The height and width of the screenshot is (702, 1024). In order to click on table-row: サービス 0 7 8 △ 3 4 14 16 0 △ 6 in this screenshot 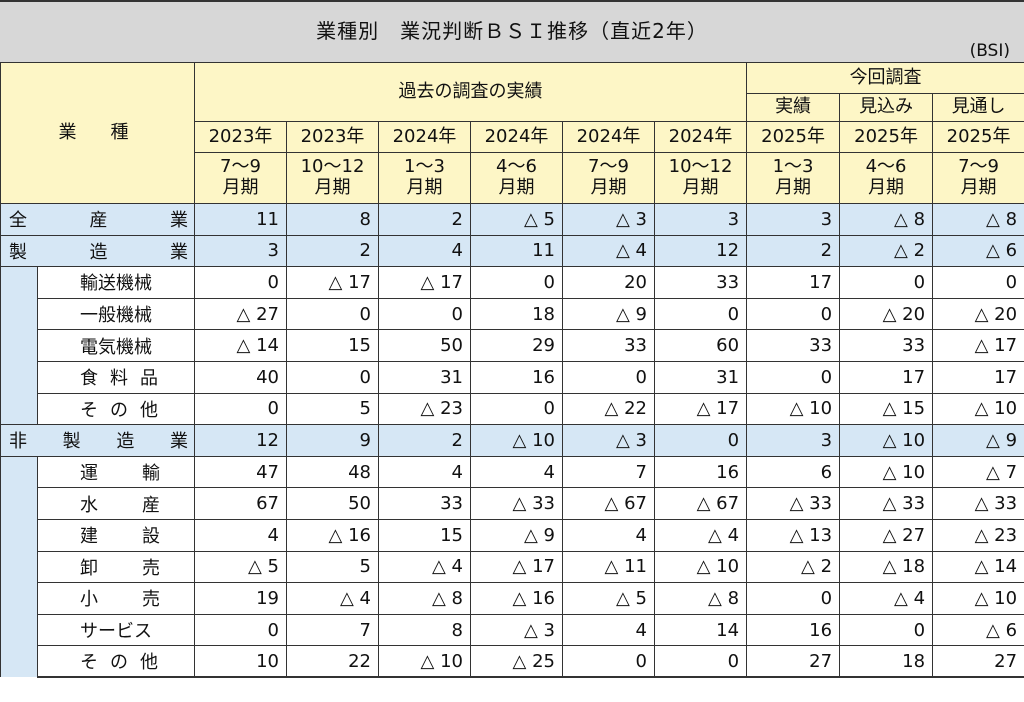, I will do `click(512, 630)`.